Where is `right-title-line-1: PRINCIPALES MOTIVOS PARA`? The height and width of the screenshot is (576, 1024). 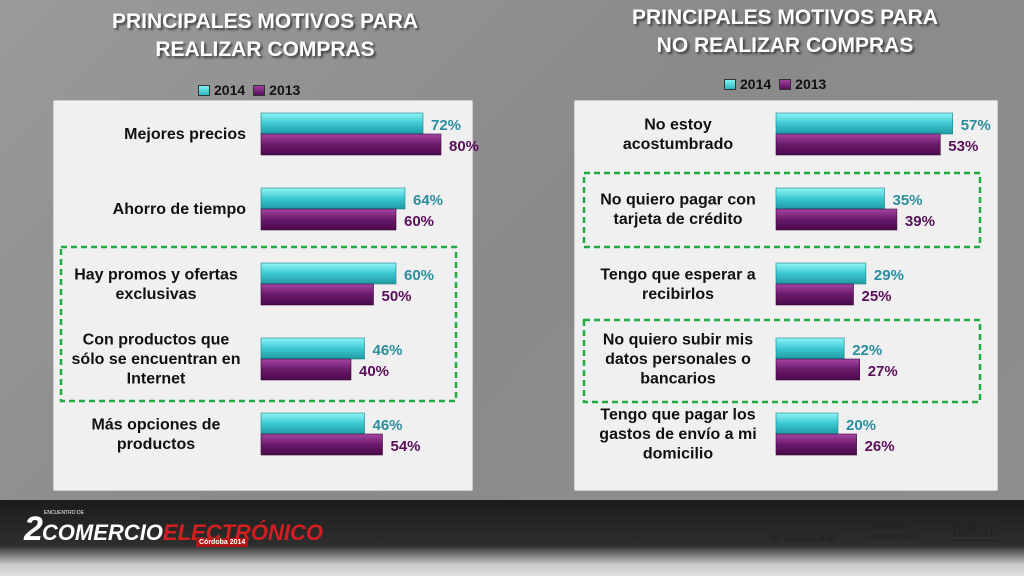 right-title-line-1: PRINCIPALES MOTIVOS PARA is located at coordinates (785, 17).